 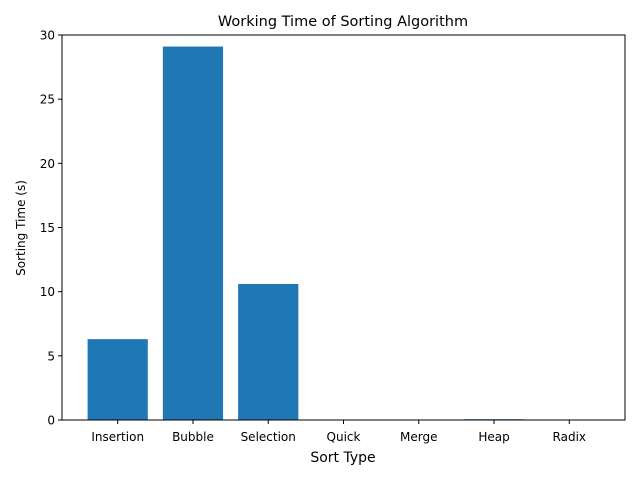 What do you see at coordinates (47, 228) in the screenshot?
I see `y-tick-label: 15` at bounding box center [47, 228].